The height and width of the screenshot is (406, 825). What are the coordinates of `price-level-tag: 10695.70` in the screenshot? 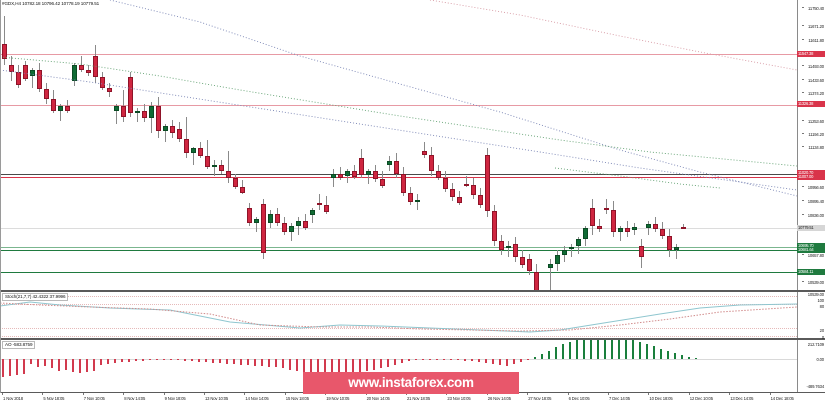 It's located at (811, 246).